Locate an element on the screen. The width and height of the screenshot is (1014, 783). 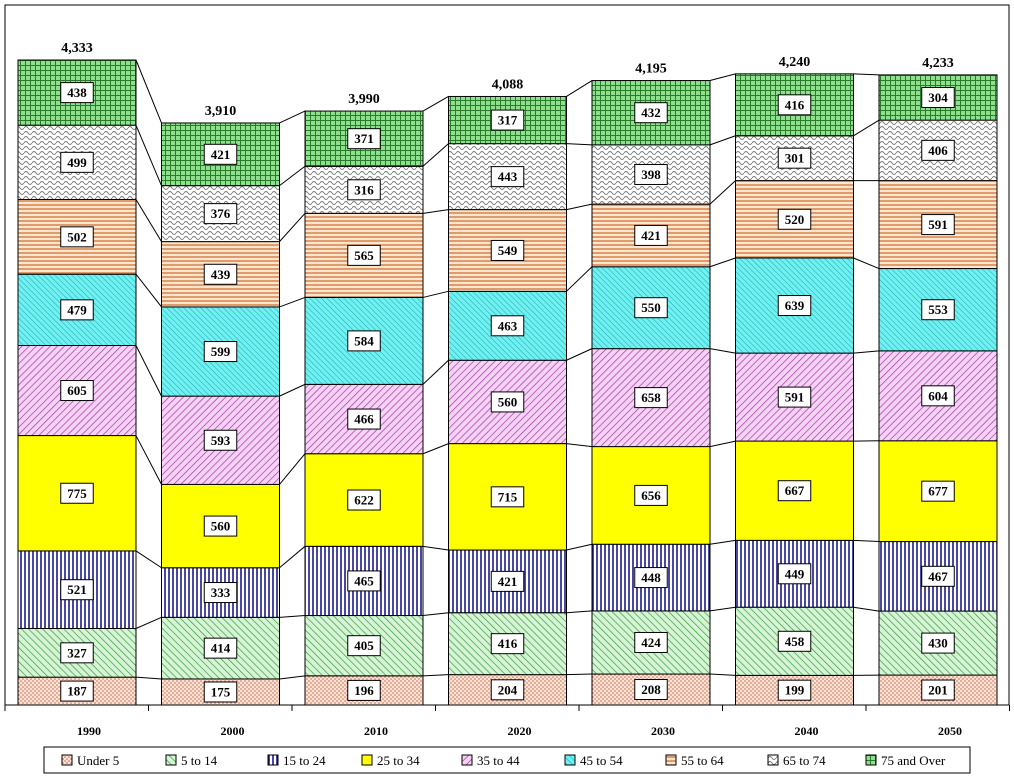
data-label: 639 is located at coordinates (795, 305).